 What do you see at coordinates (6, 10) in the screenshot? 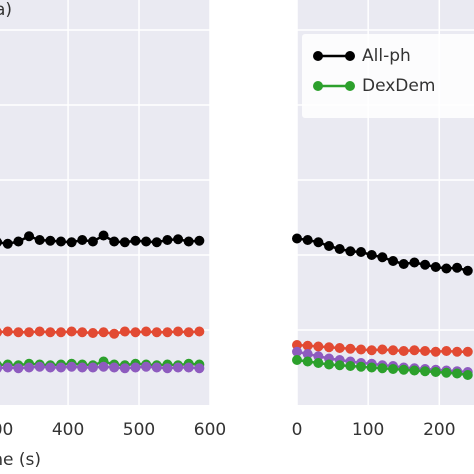
I see `chart-title: (a)` at bounding box center [6, 10].